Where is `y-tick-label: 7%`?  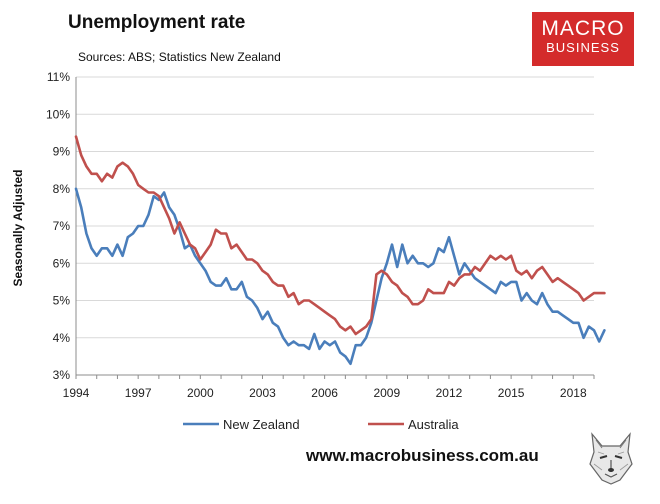 y-tick-label: 7% is located at coordinates (62, 226).